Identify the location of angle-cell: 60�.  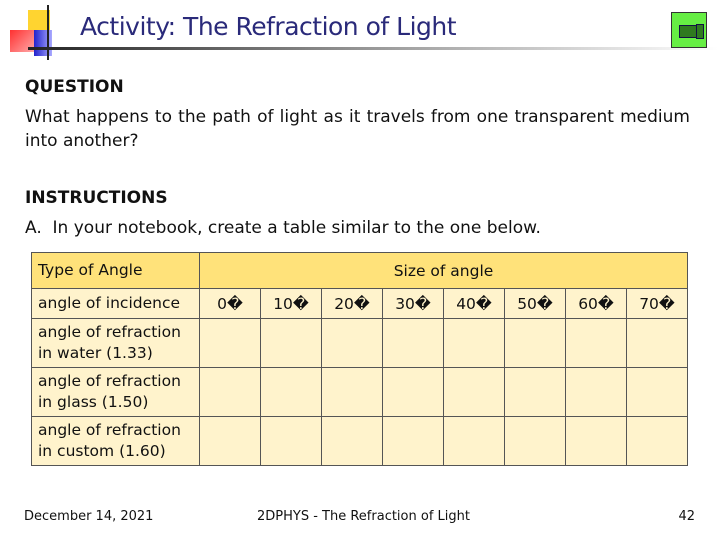
(596, 303).